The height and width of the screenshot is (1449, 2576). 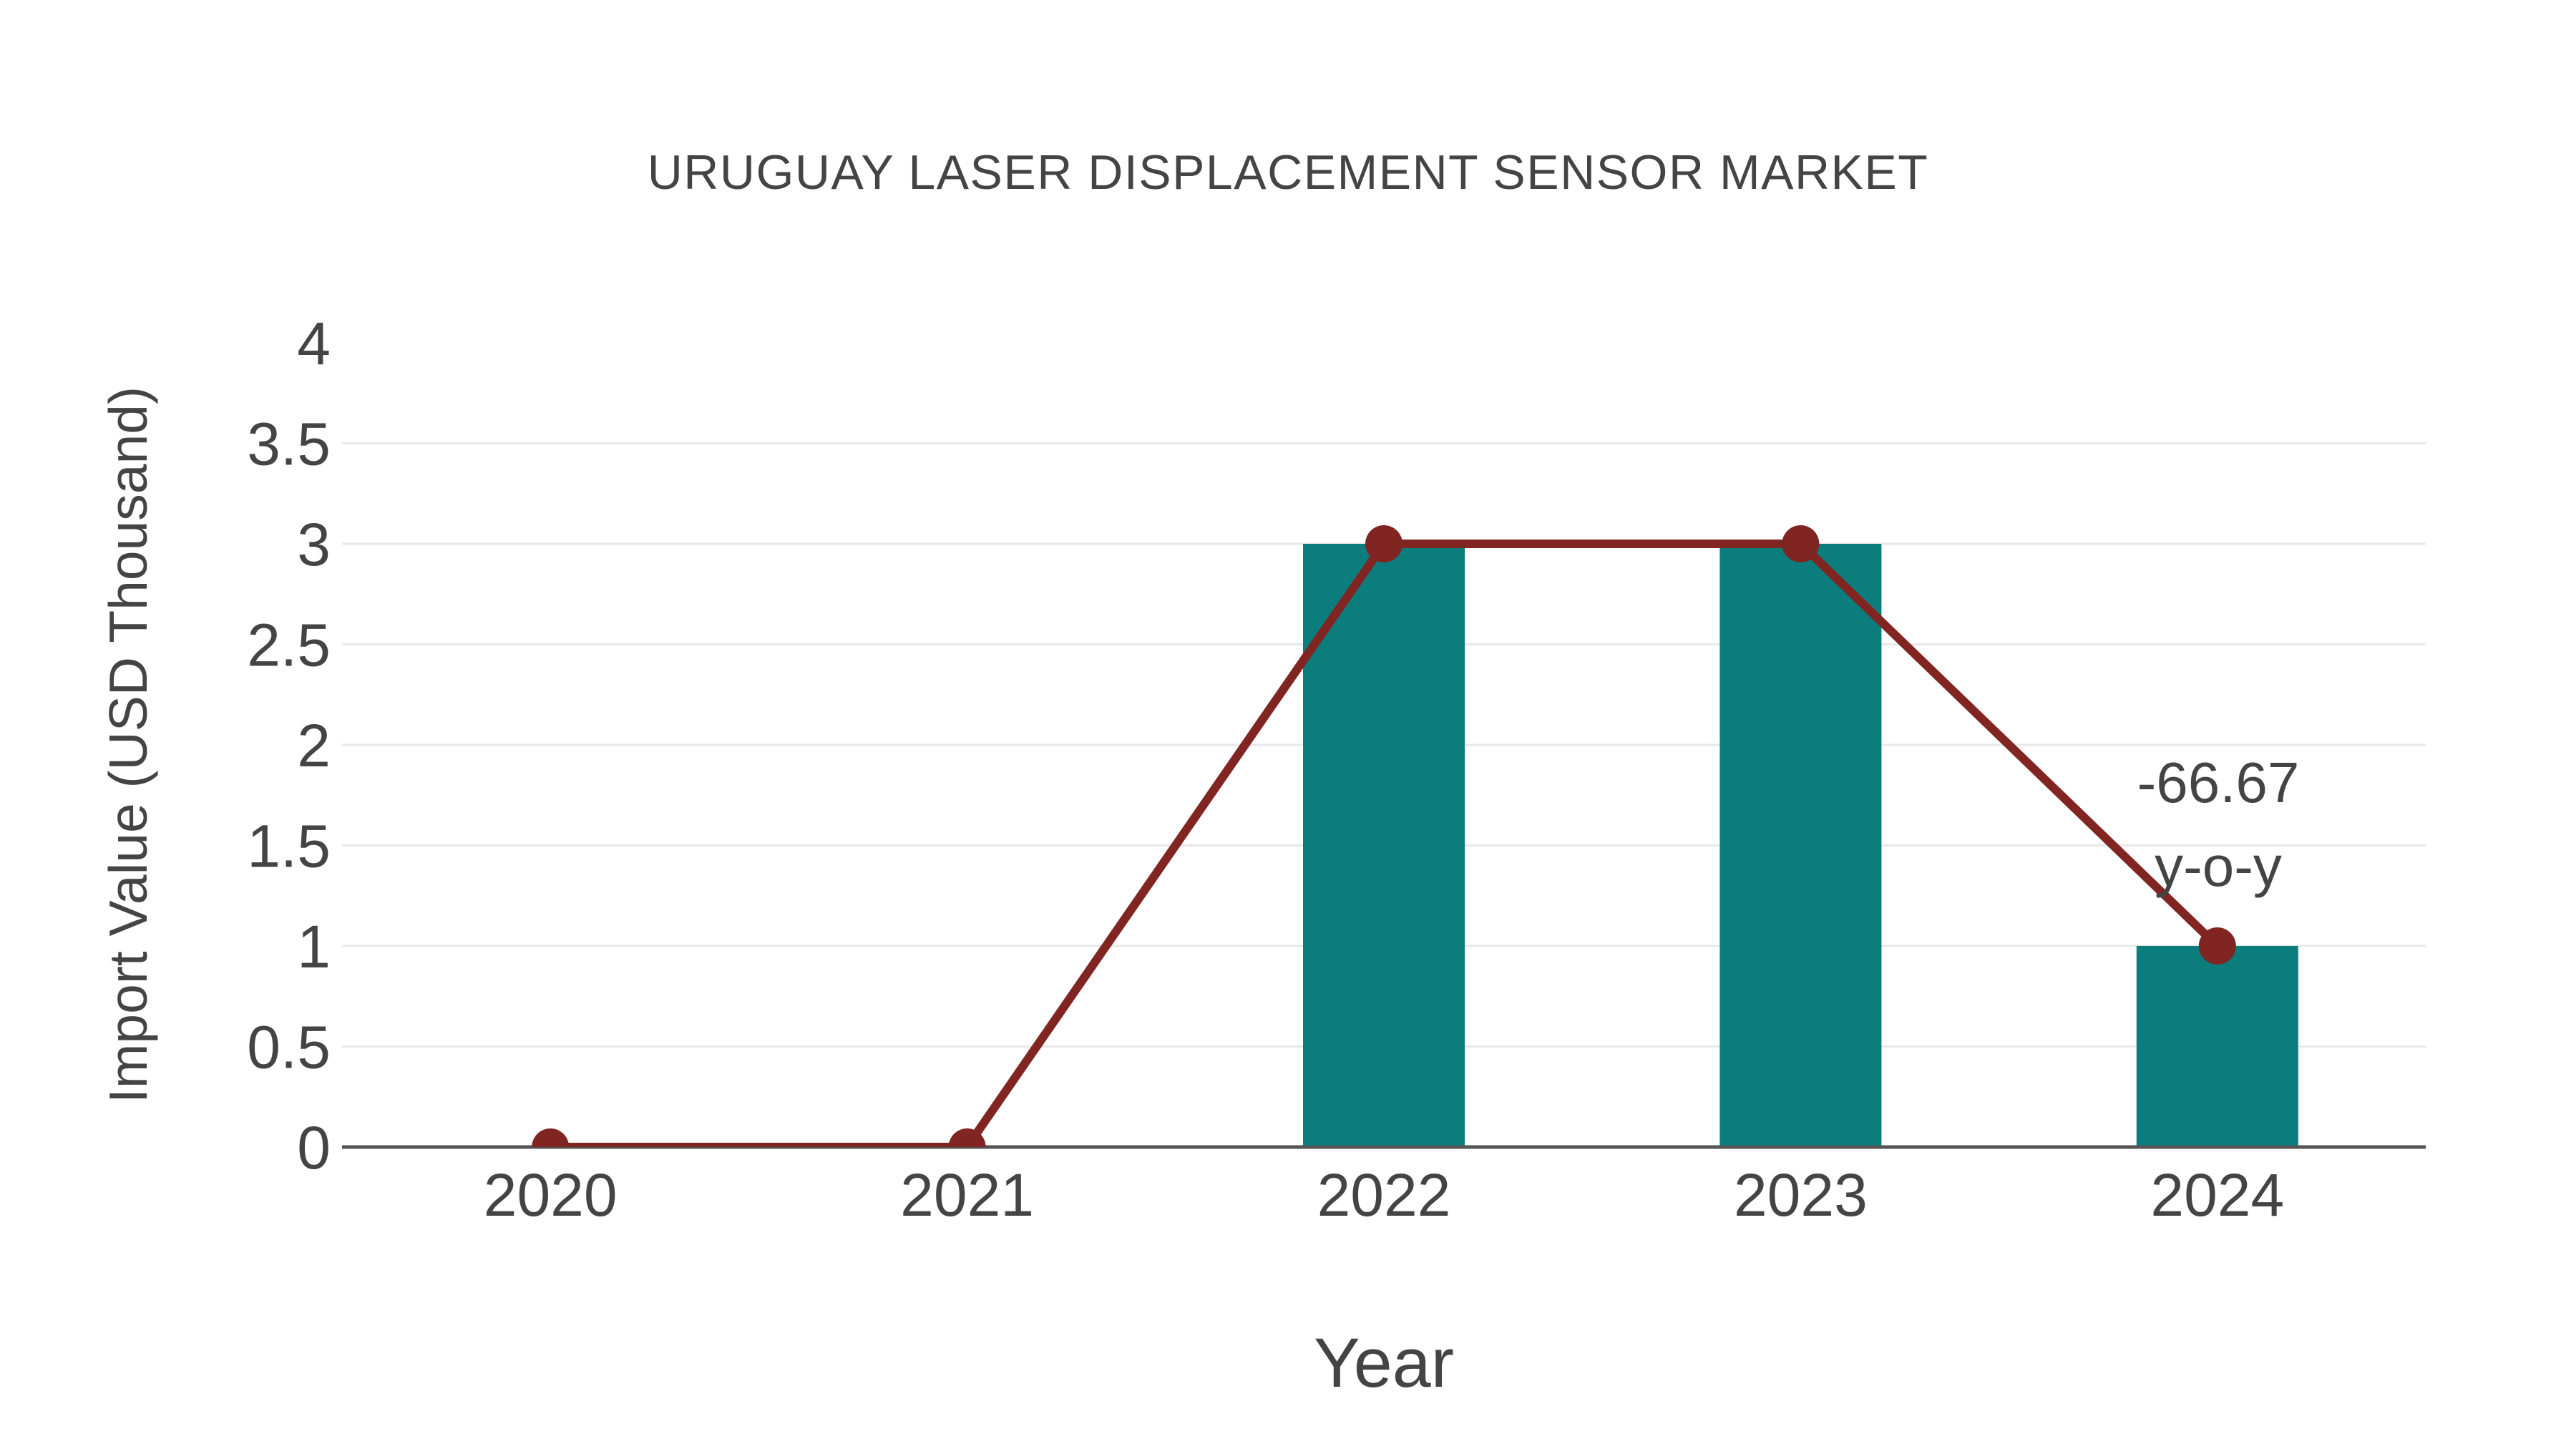 I want to click on bar-2023, so click(x=1800, y=845).